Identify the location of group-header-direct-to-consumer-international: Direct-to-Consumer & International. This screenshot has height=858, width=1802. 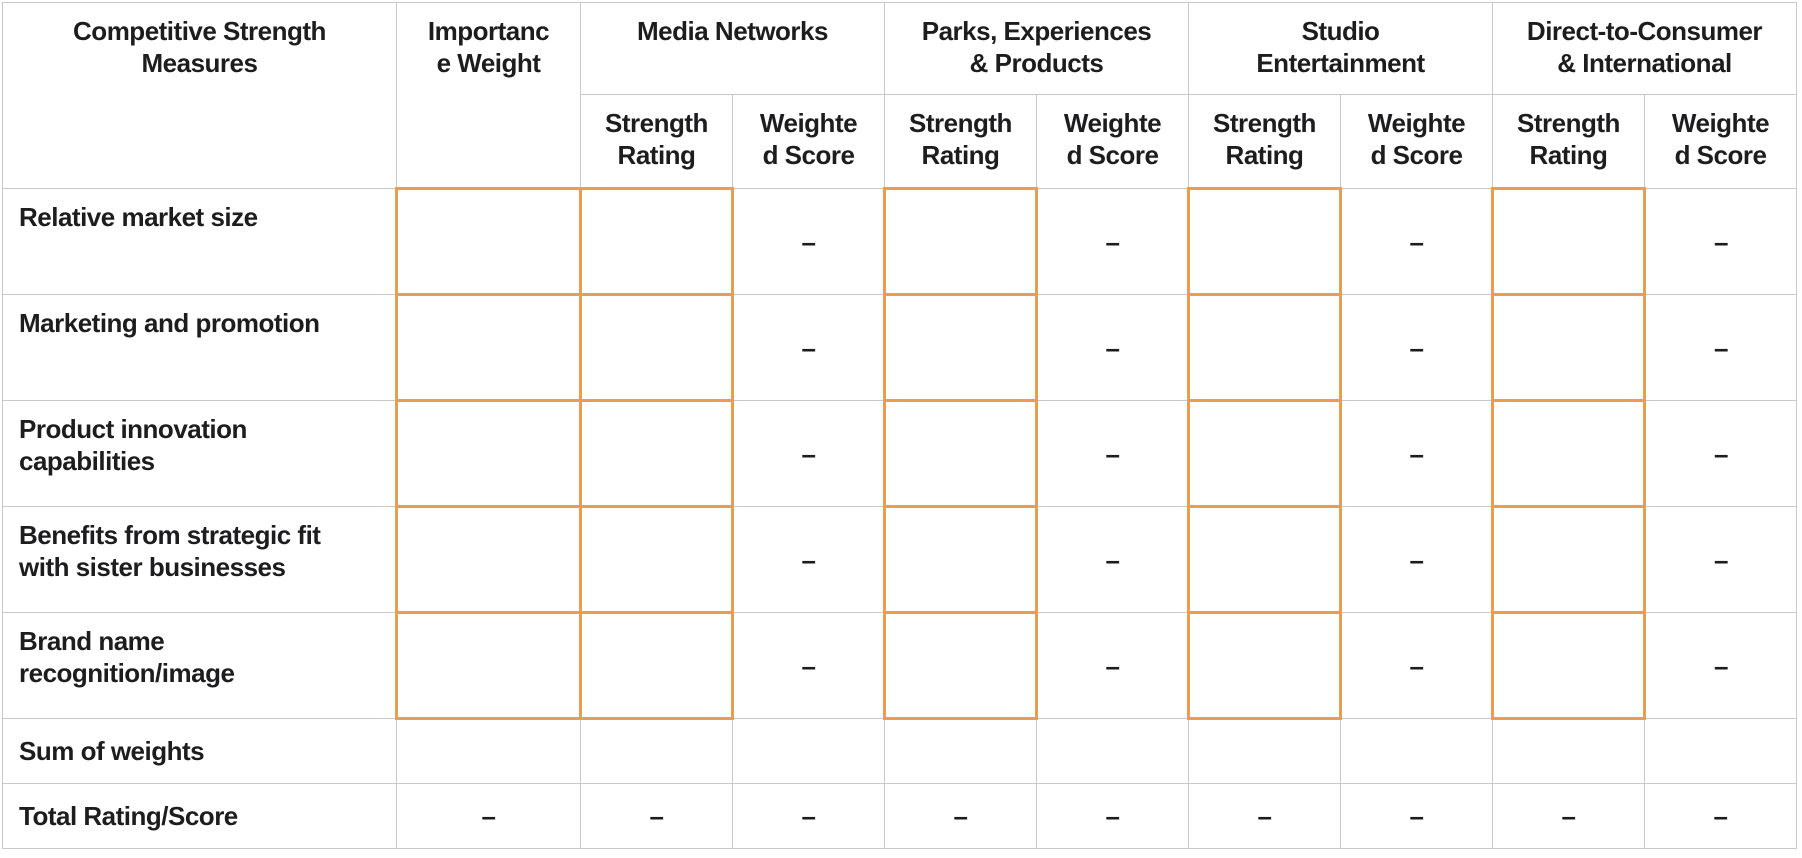
(1644, 48).